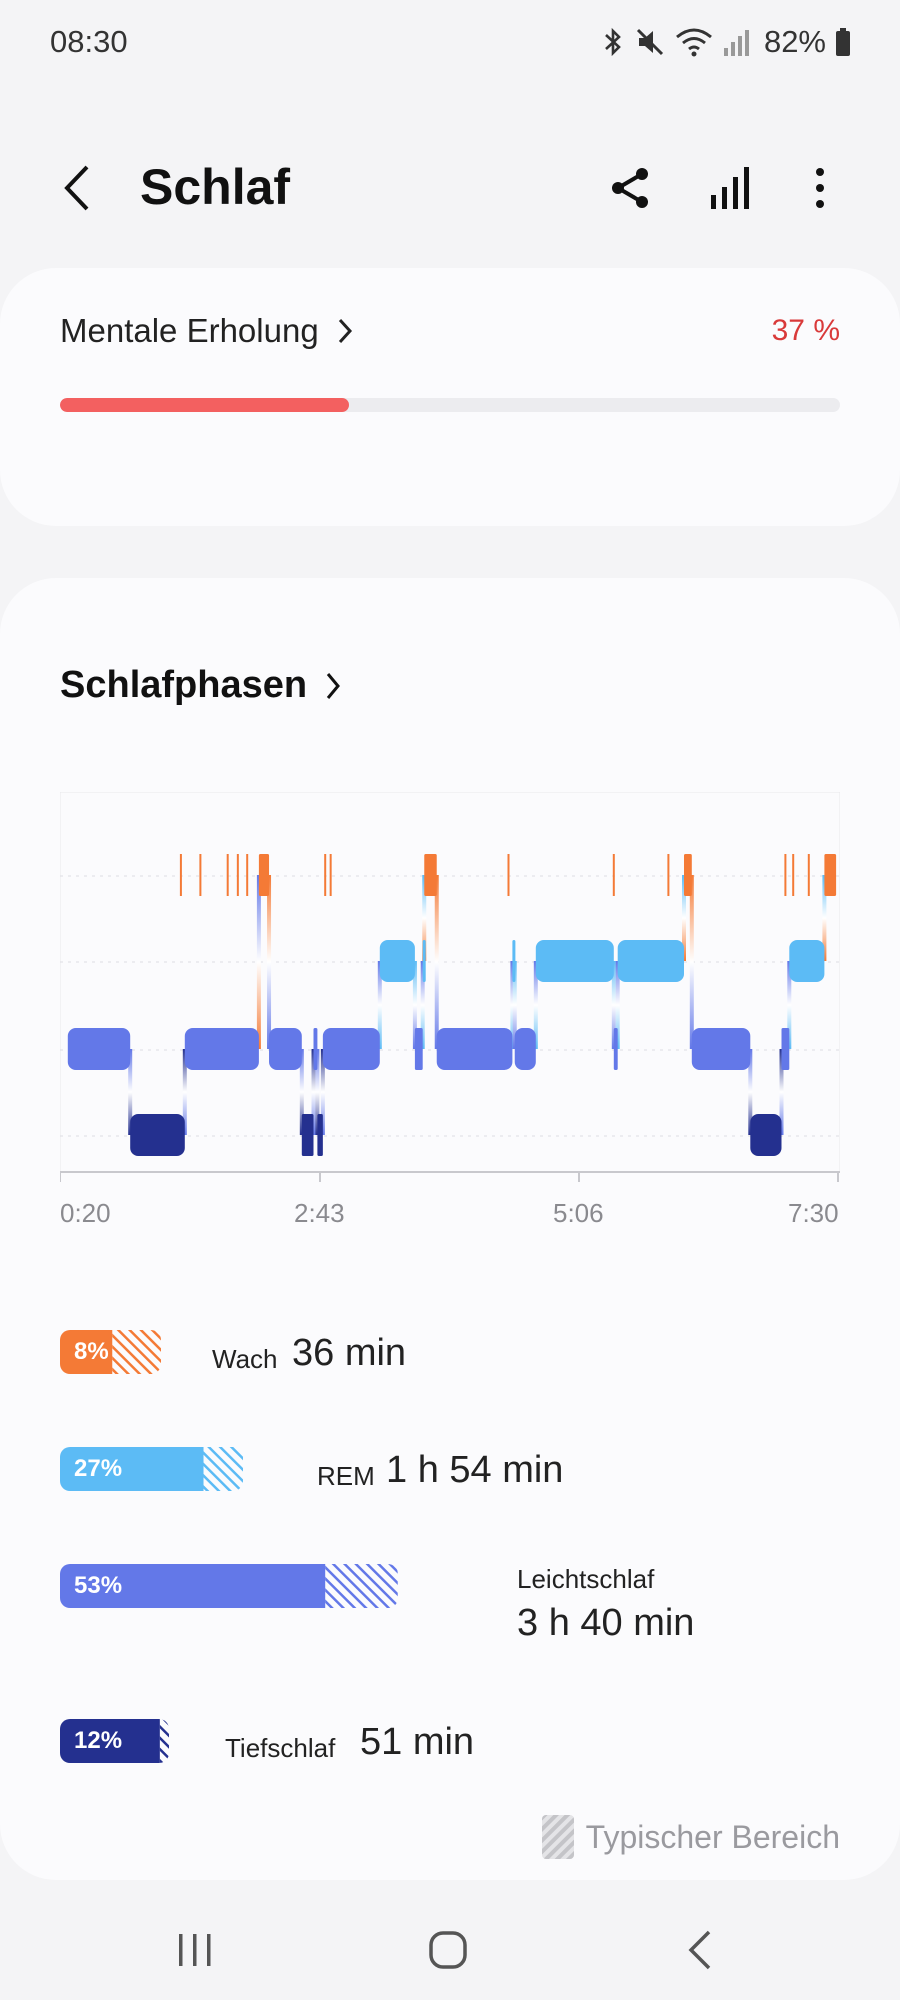 This screenshot has height=2000, width=900. What do you see at coordinates (319, 1213) in the screenshot?
I see `x-tick-label: 2:43` at bounding box center [319, 1213].